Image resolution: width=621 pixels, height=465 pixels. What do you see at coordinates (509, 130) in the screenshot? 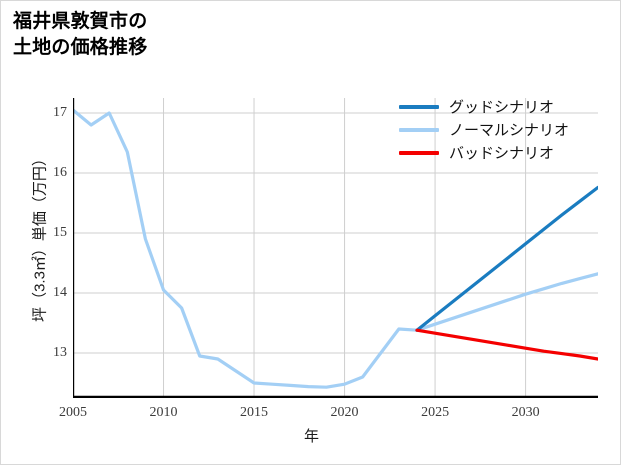
I see `legend-label: ノーマルシナリオ` at bounding box center [509, 130].